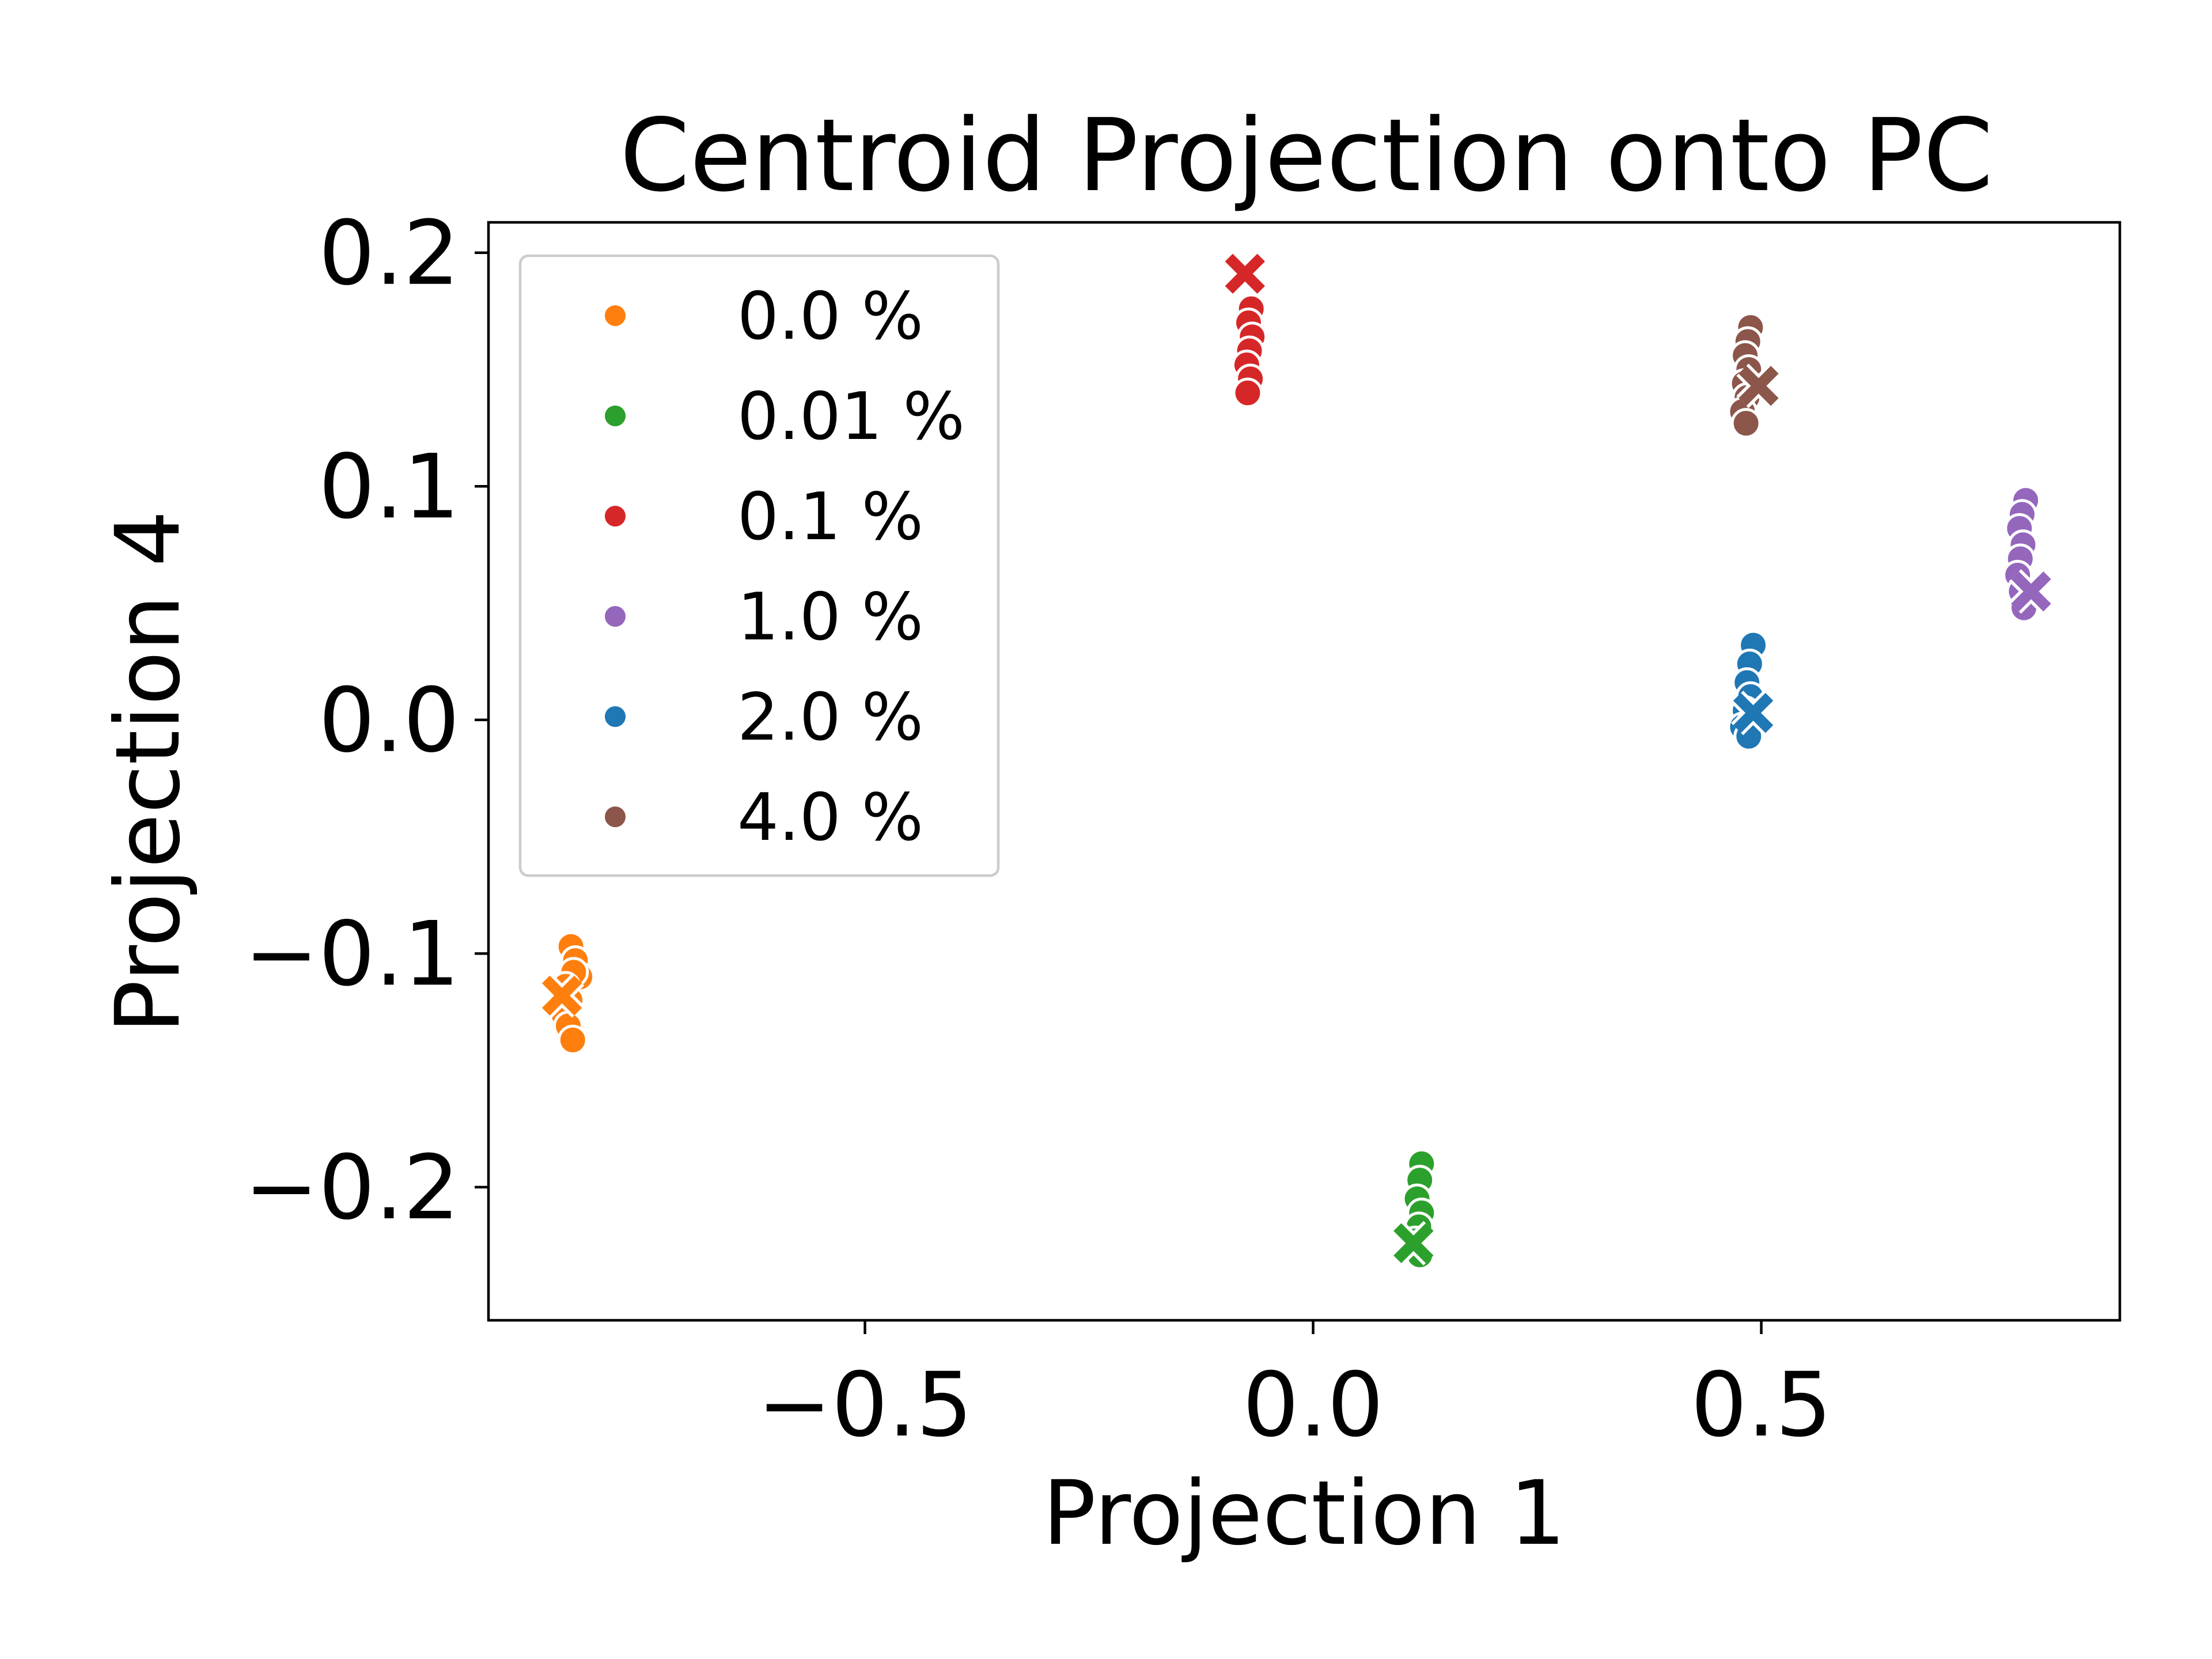 The width and height of the screenshot is (2212, 1659). I want to click on x-tick-label: −0.5, so click(865, 1405).